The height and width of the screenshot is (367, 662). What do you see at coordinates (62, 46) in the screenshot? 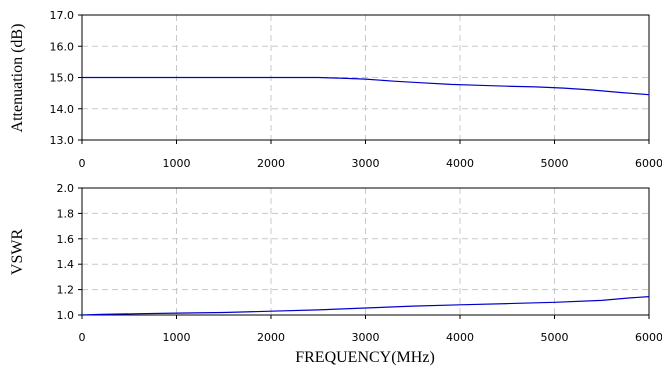
I see `y-tick-label: 16.0` at bounding box center [62, 46].